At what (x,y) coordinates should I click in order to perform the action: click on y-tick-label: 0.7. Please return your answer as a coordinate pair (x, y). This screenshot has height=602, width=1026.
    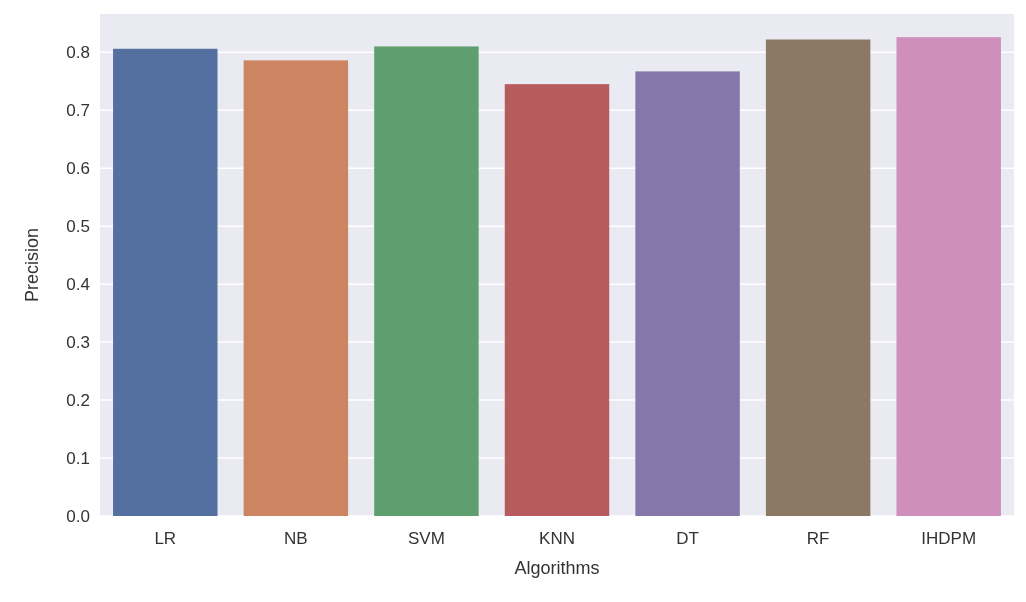
    Looking at the image, I should click on (78, 111).